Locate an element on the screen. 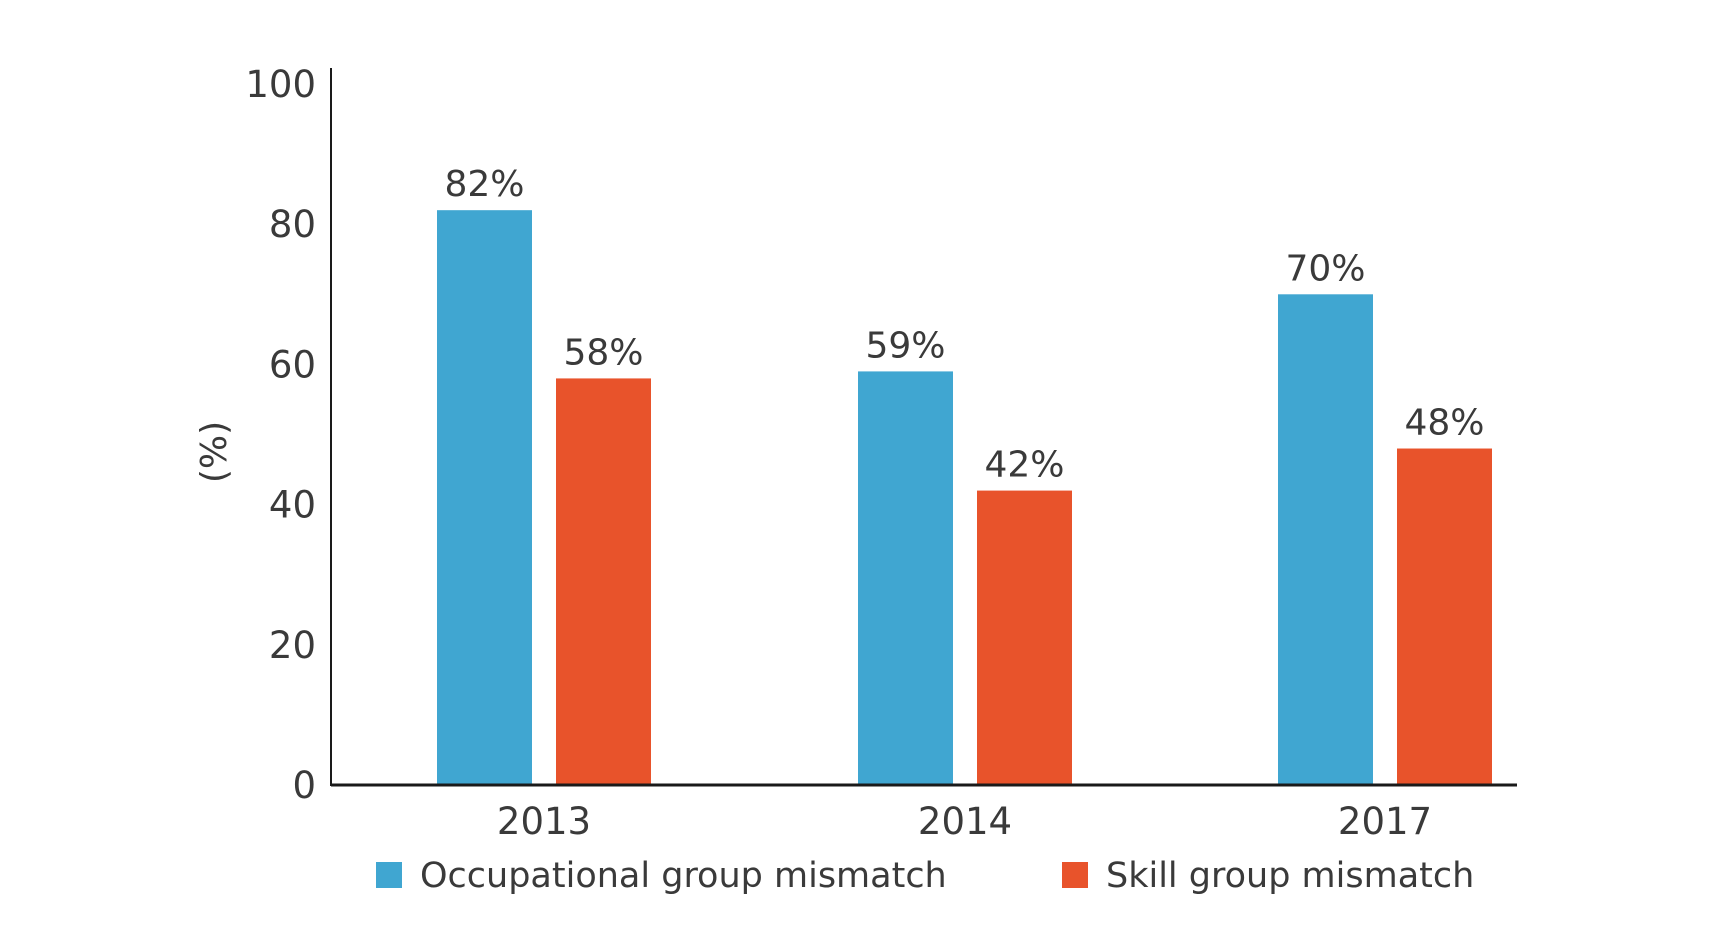  legend-label: Occupational group mismatch is located at coordinates (683, 876).